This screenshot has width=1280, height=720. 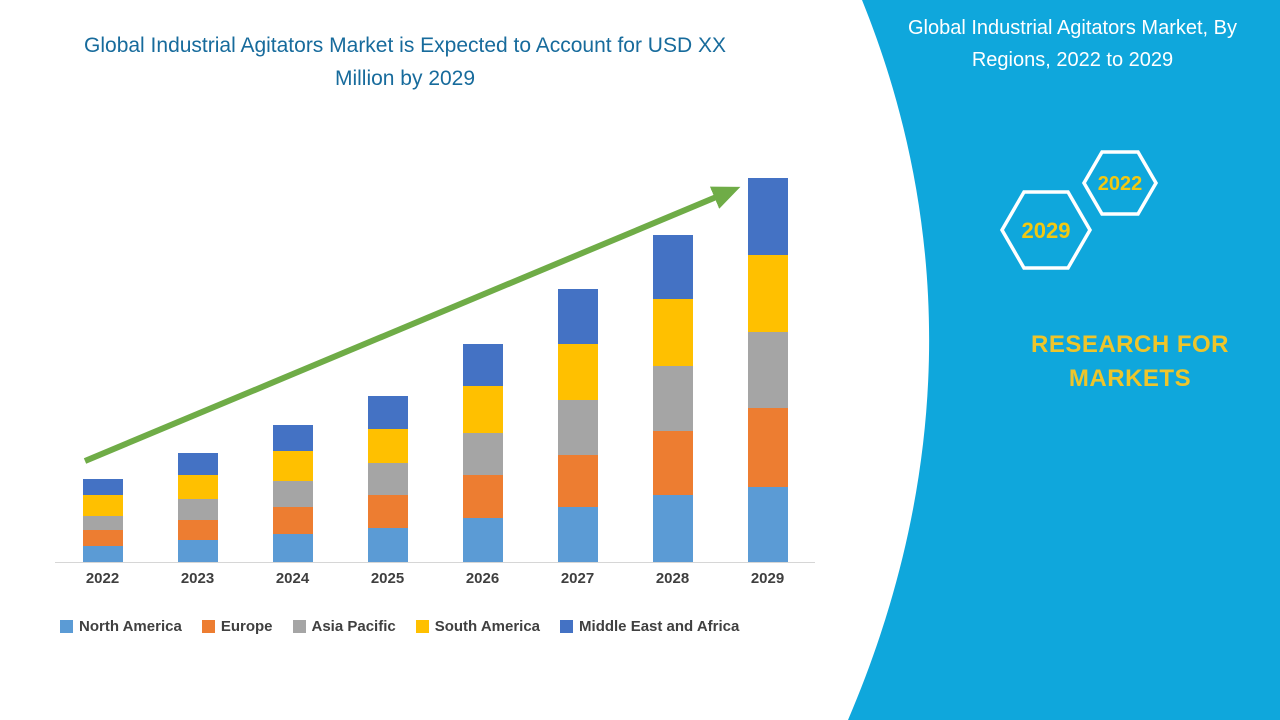 What do you see at coordinates (672, 528) in the screenshot?
I see `segment-2028-north-america` at bounding box center [672, 528].